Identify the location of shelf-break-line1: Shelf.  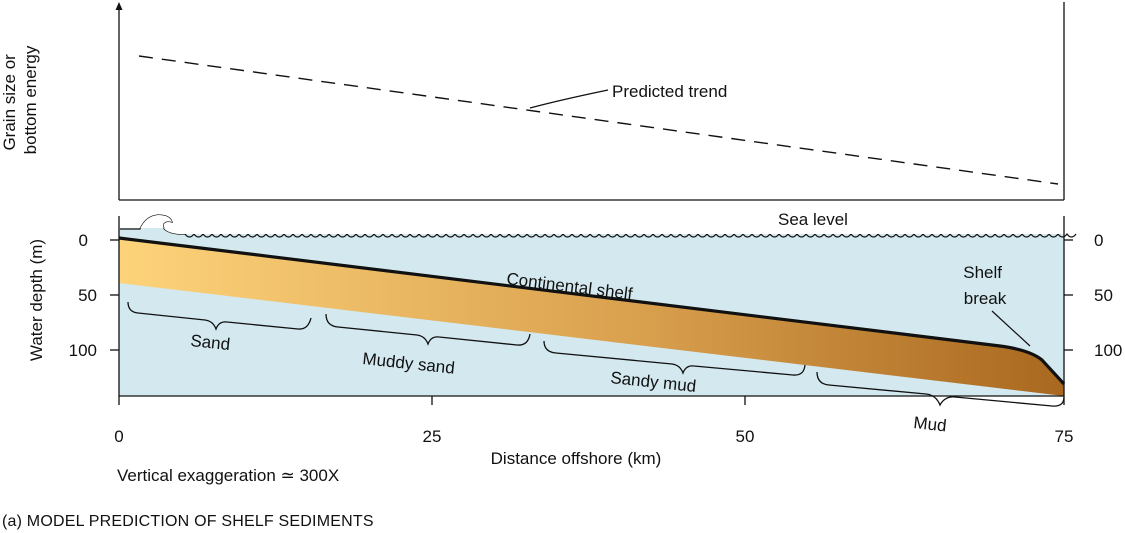
(982, 272).